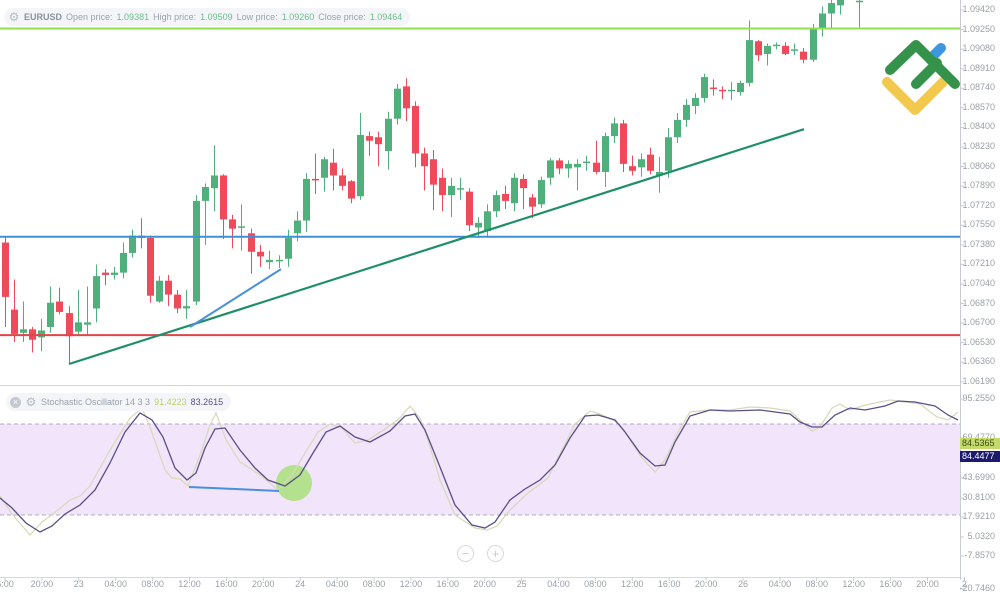 This screenshot has width=1000, height=593. I want to click on high-label: High price:, so click(175, 17).